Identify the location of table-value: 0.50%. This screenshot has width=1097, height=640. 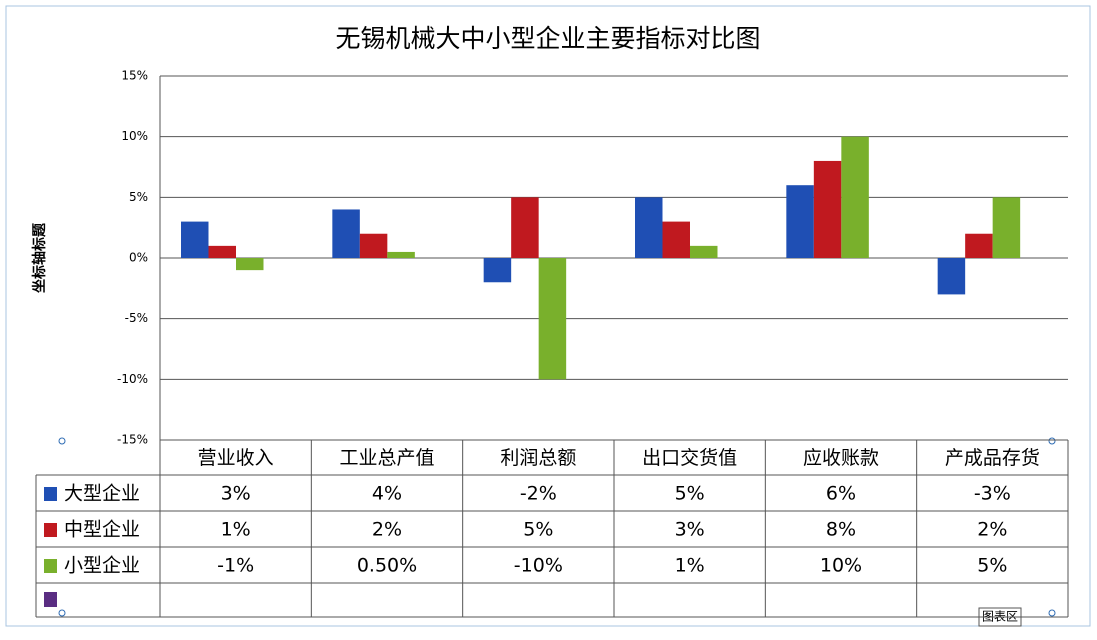
(387, 566).